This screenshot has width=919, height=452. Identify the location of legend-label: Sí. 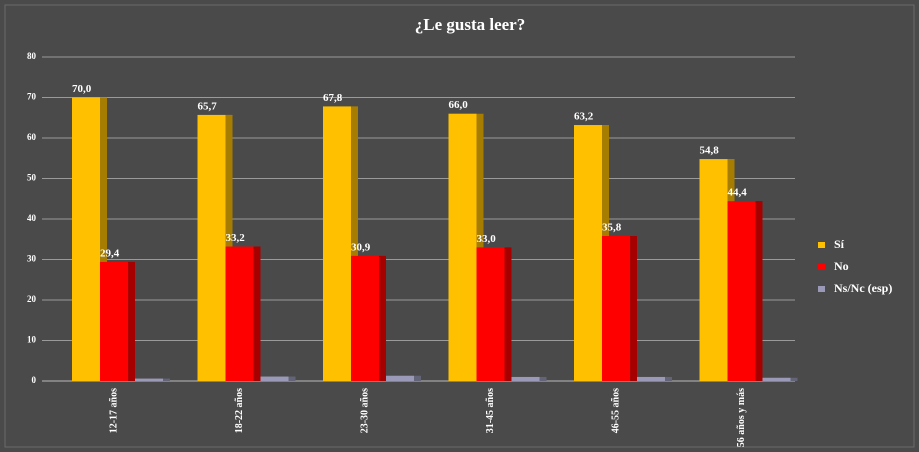
(839, 244).